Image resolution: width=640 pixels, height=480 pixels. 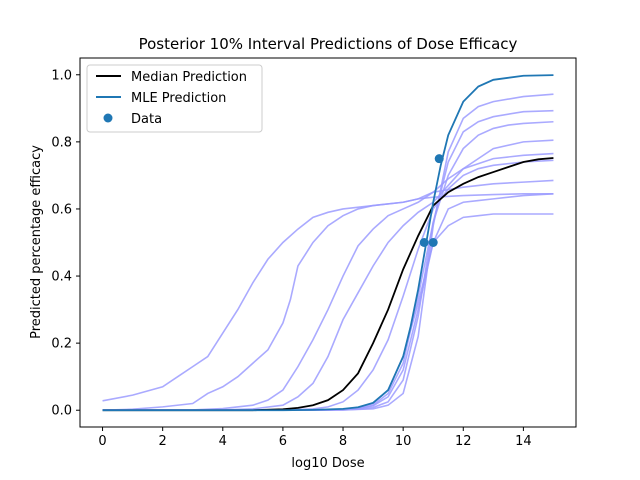 What do you see at coordinates (36, 242) in the screenshot?
I see `y-axis-title: Predicted percentage efficacy` at bounding box center [36, 242].